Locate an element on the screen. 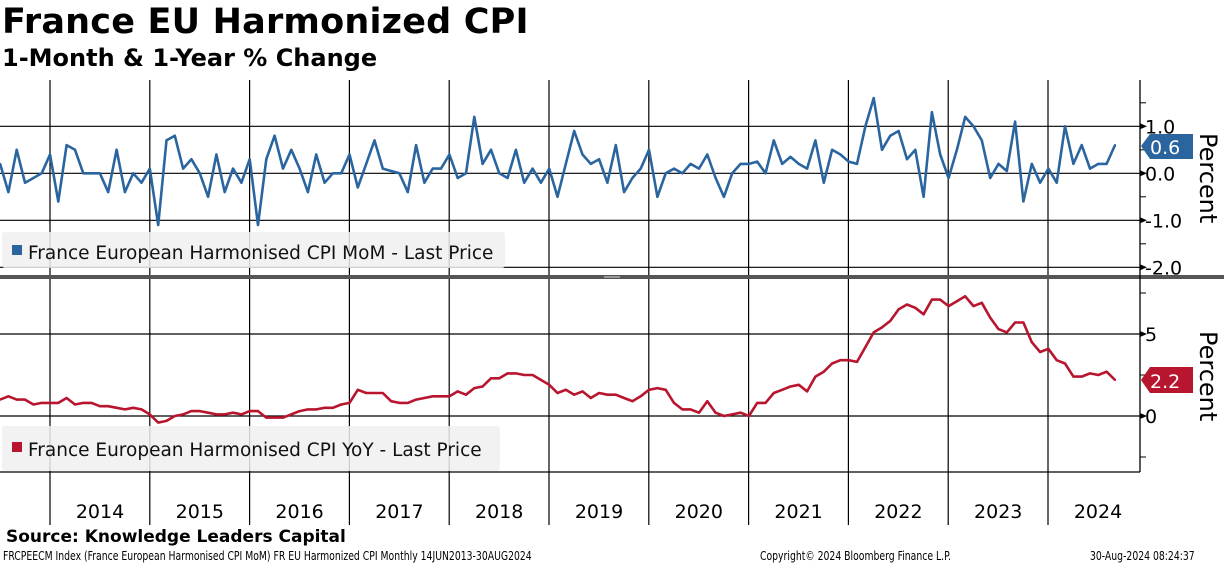 Image resolution: width=1224 pixels, height=566 pixels. x-tick-label: 2014 is located at coordinates (100, 512).